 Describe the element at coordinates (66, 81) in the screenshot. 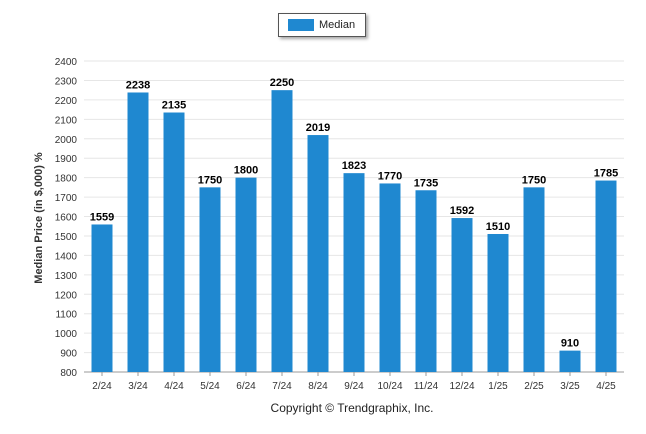

I see `y-tick-label: 2300` at that location.